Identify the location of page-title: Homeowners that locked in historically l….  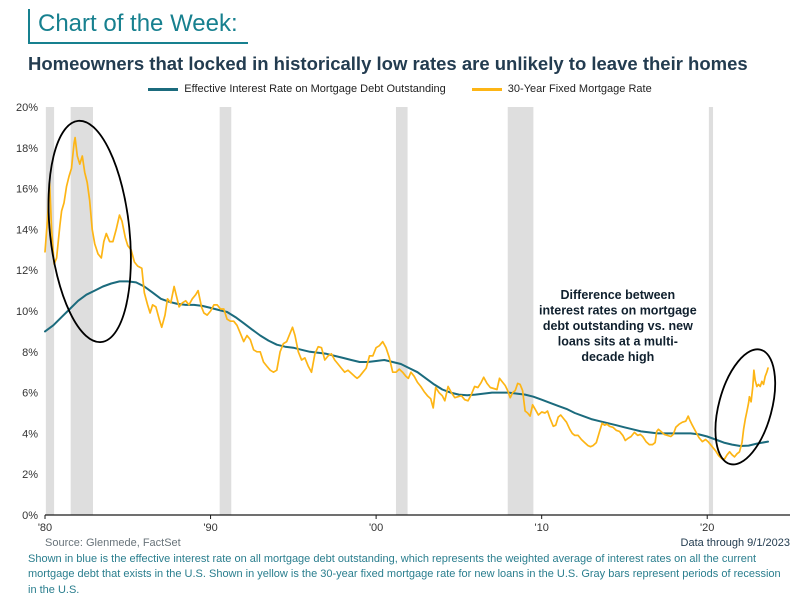
(388, 63).